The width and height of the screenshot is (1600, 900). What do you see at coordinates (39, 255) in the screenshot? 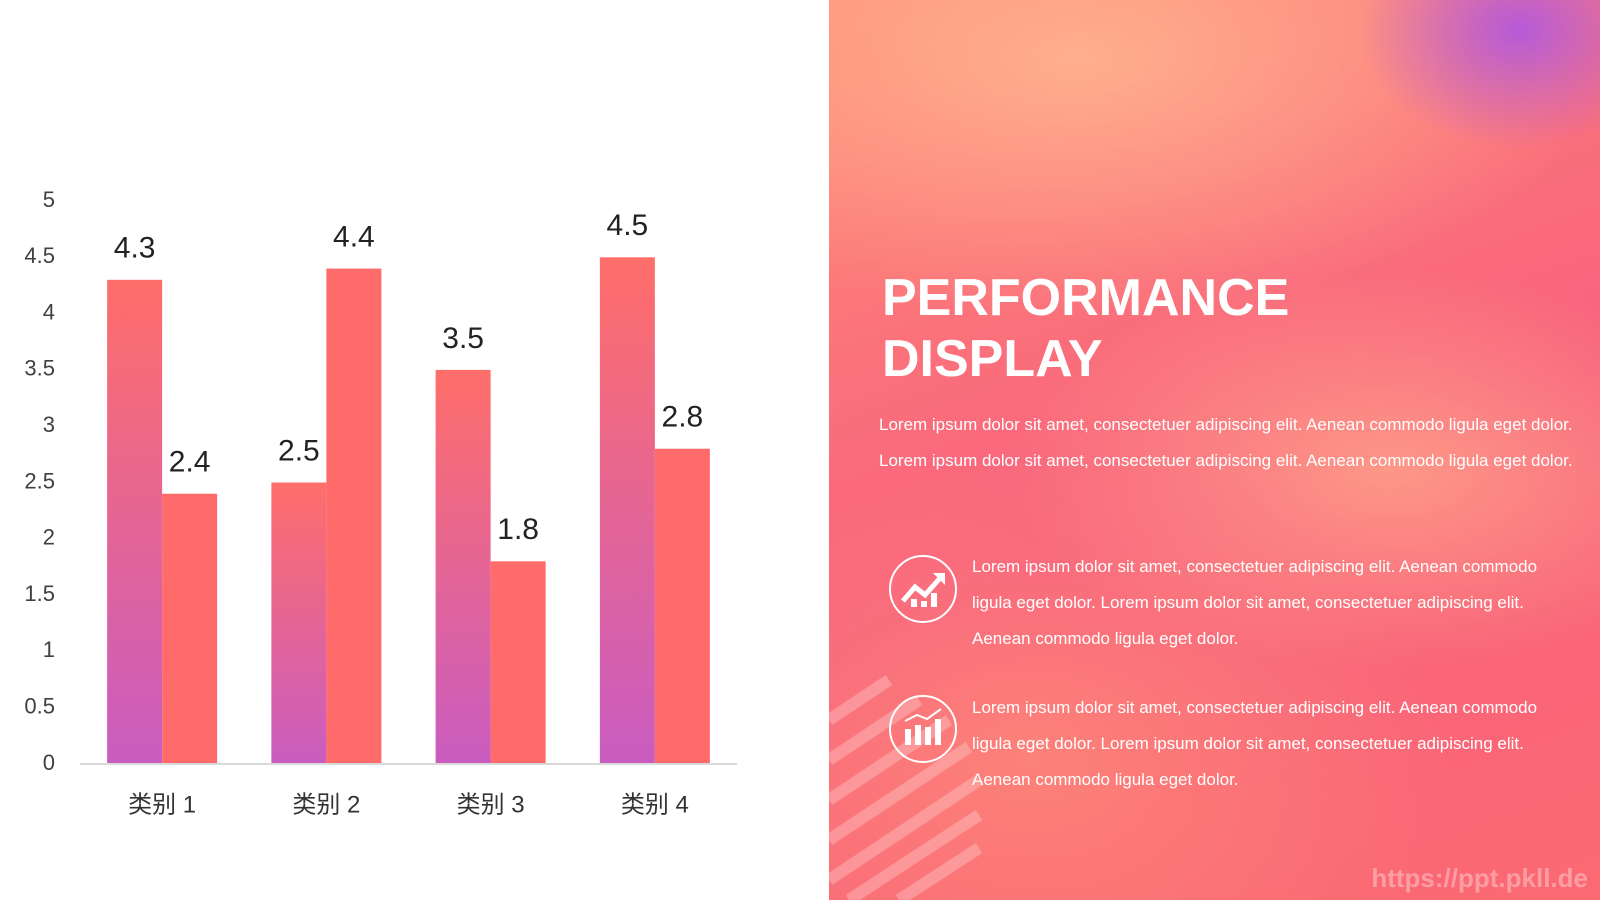
I see `y-tick-label: 4.5` at bounding box center [39, 255].